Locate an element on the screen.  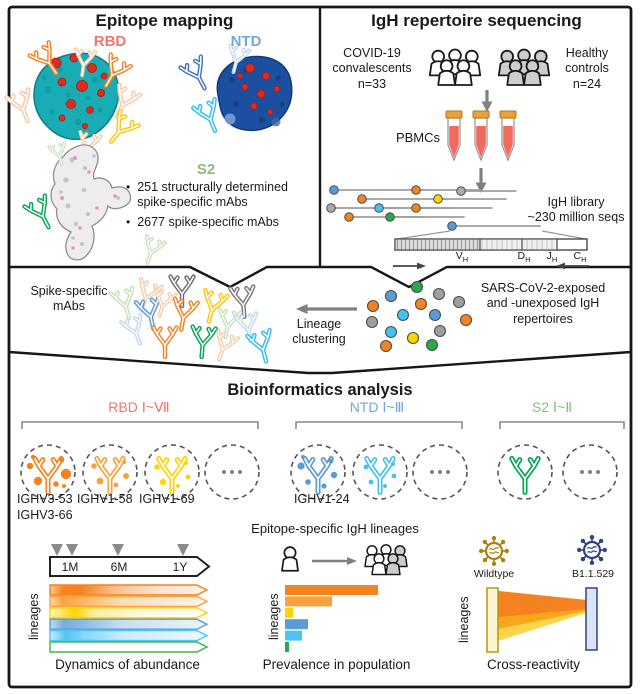
arrow-left-icon is located at coordinates (326, 309).